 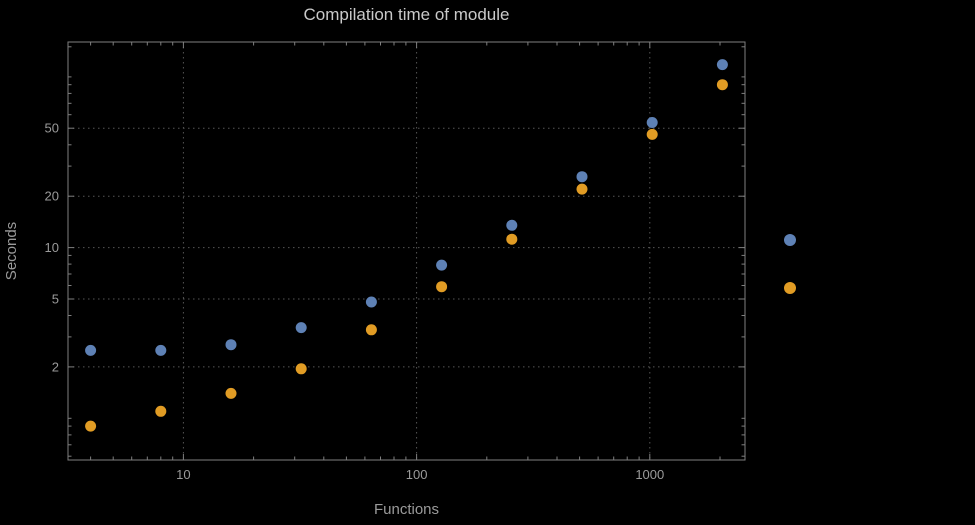 What do you see at coordinates (52, 247) in the screenshot?
I see `y-tick-label: 10` at bounding box center [52, 247].